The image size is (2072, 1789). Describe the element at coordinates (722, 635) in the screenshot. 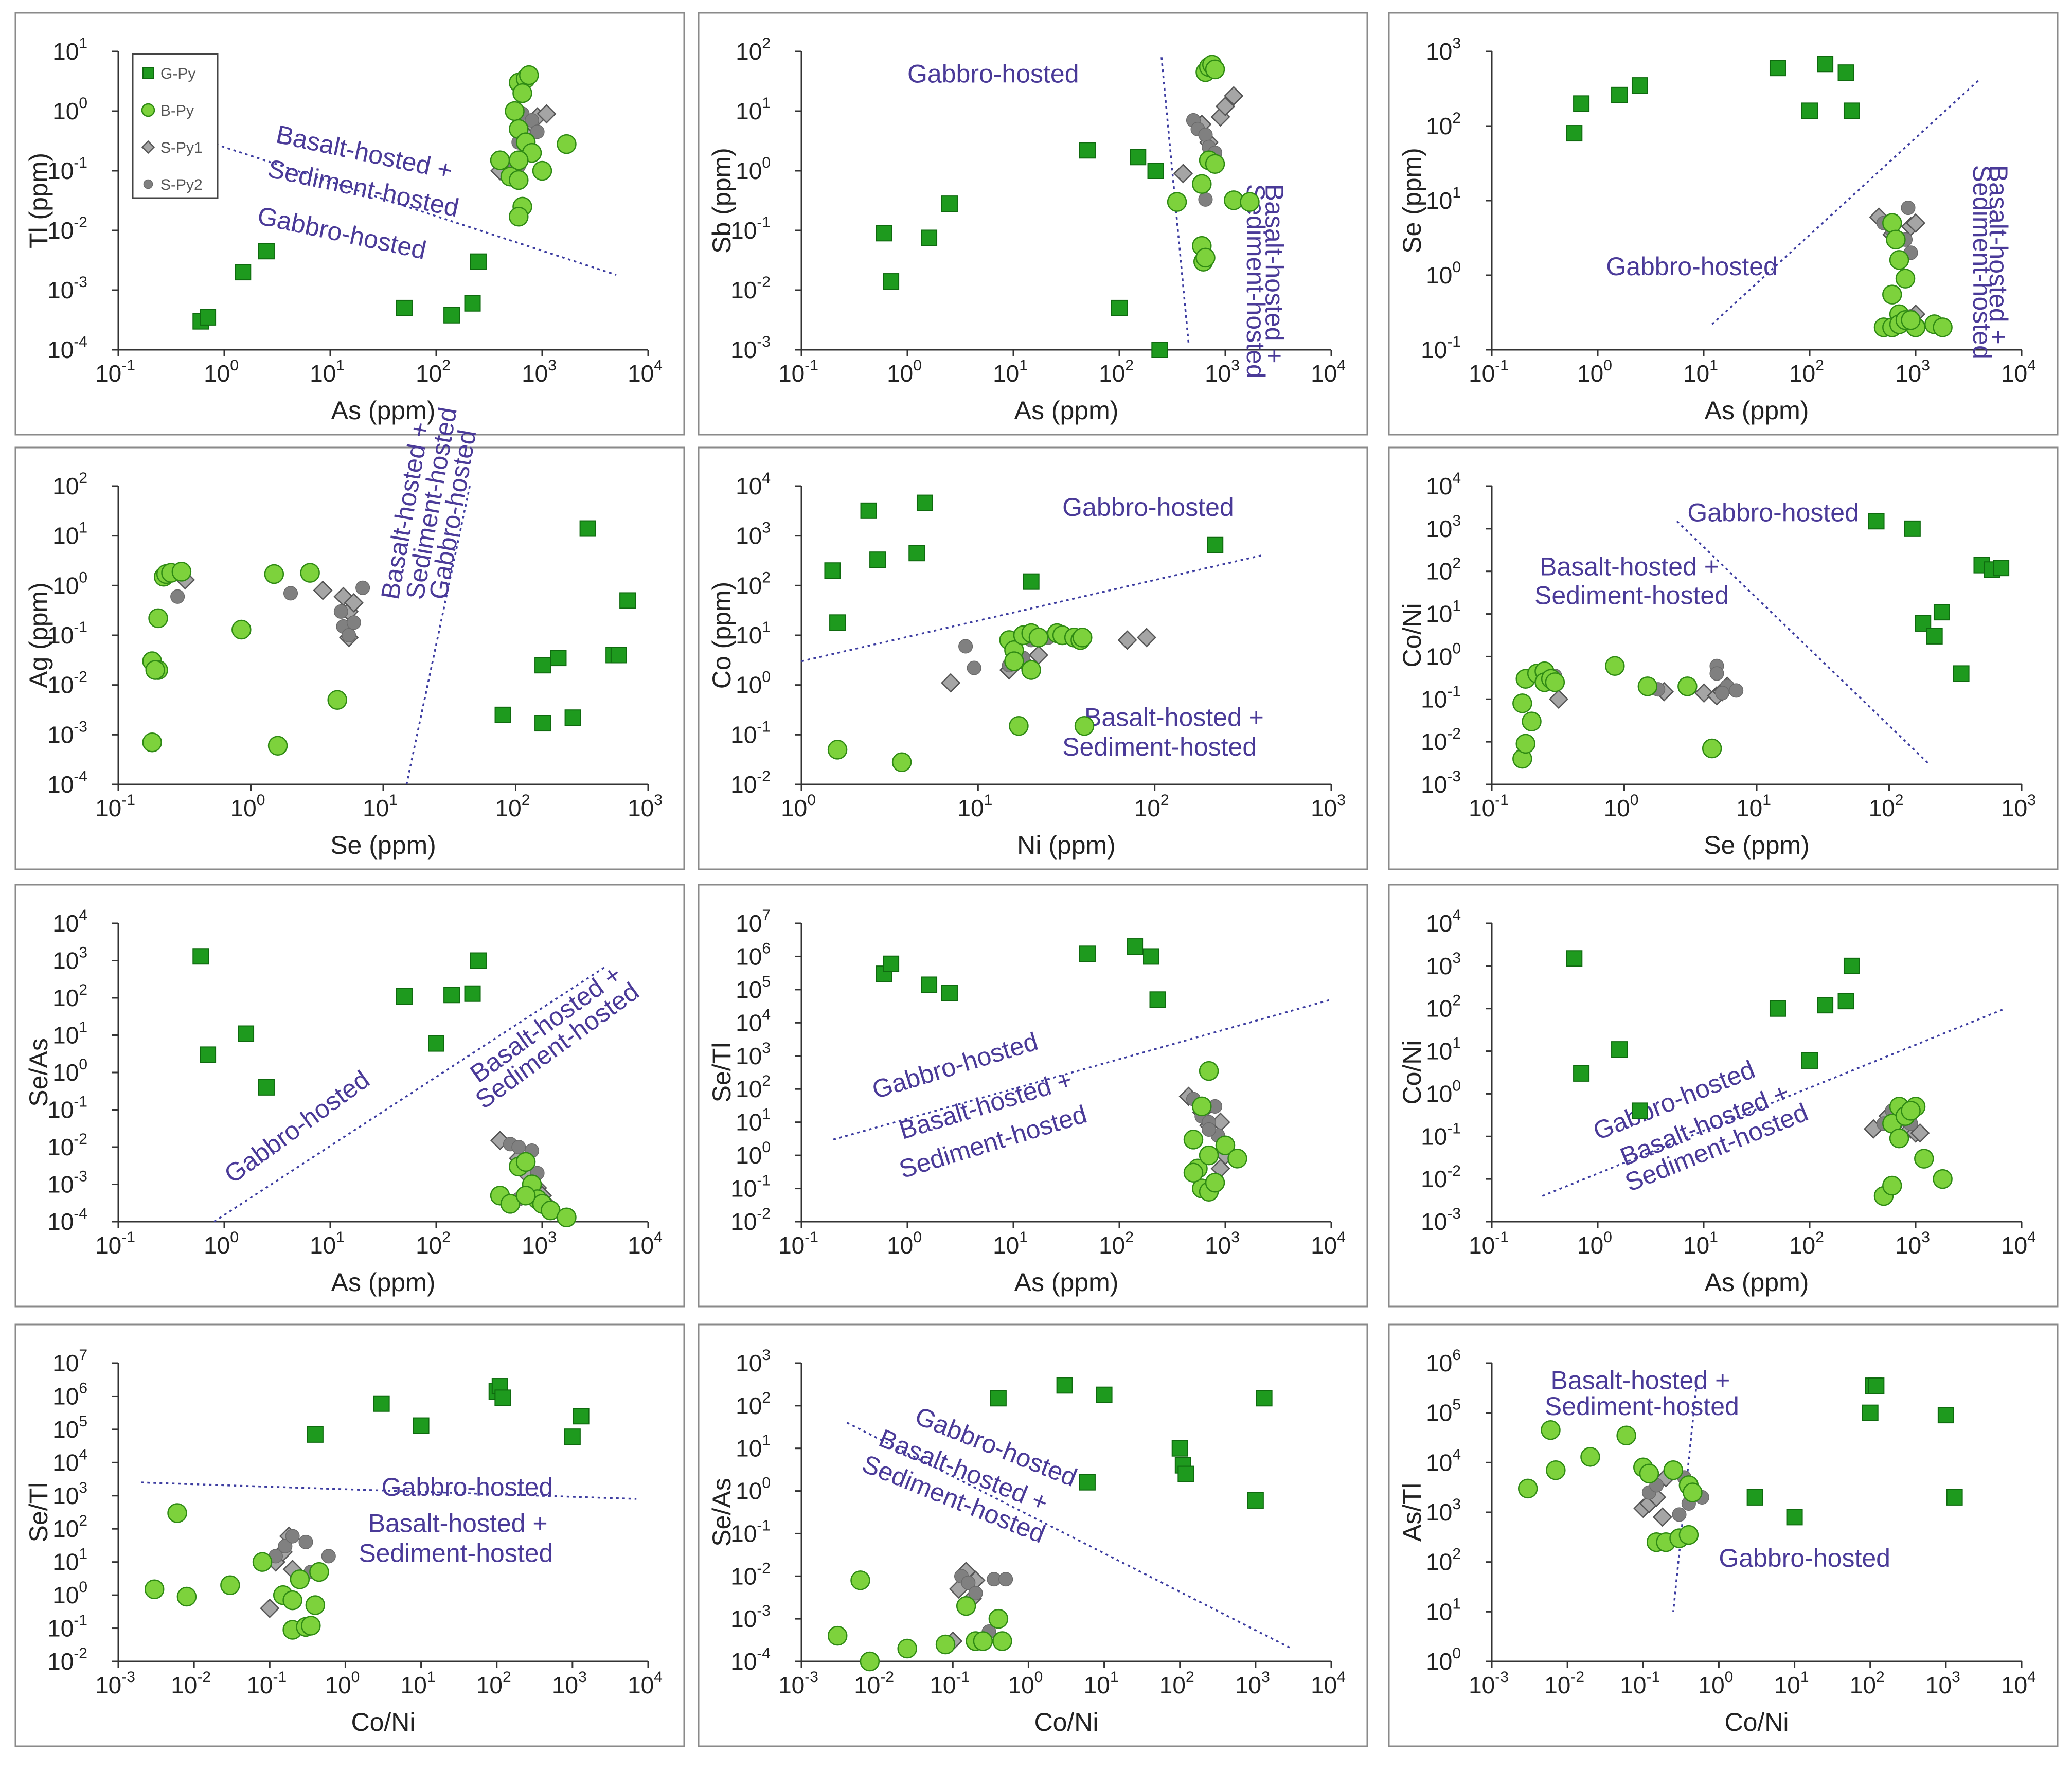

I see `y-axis-title: Co (ppm)` at that location.